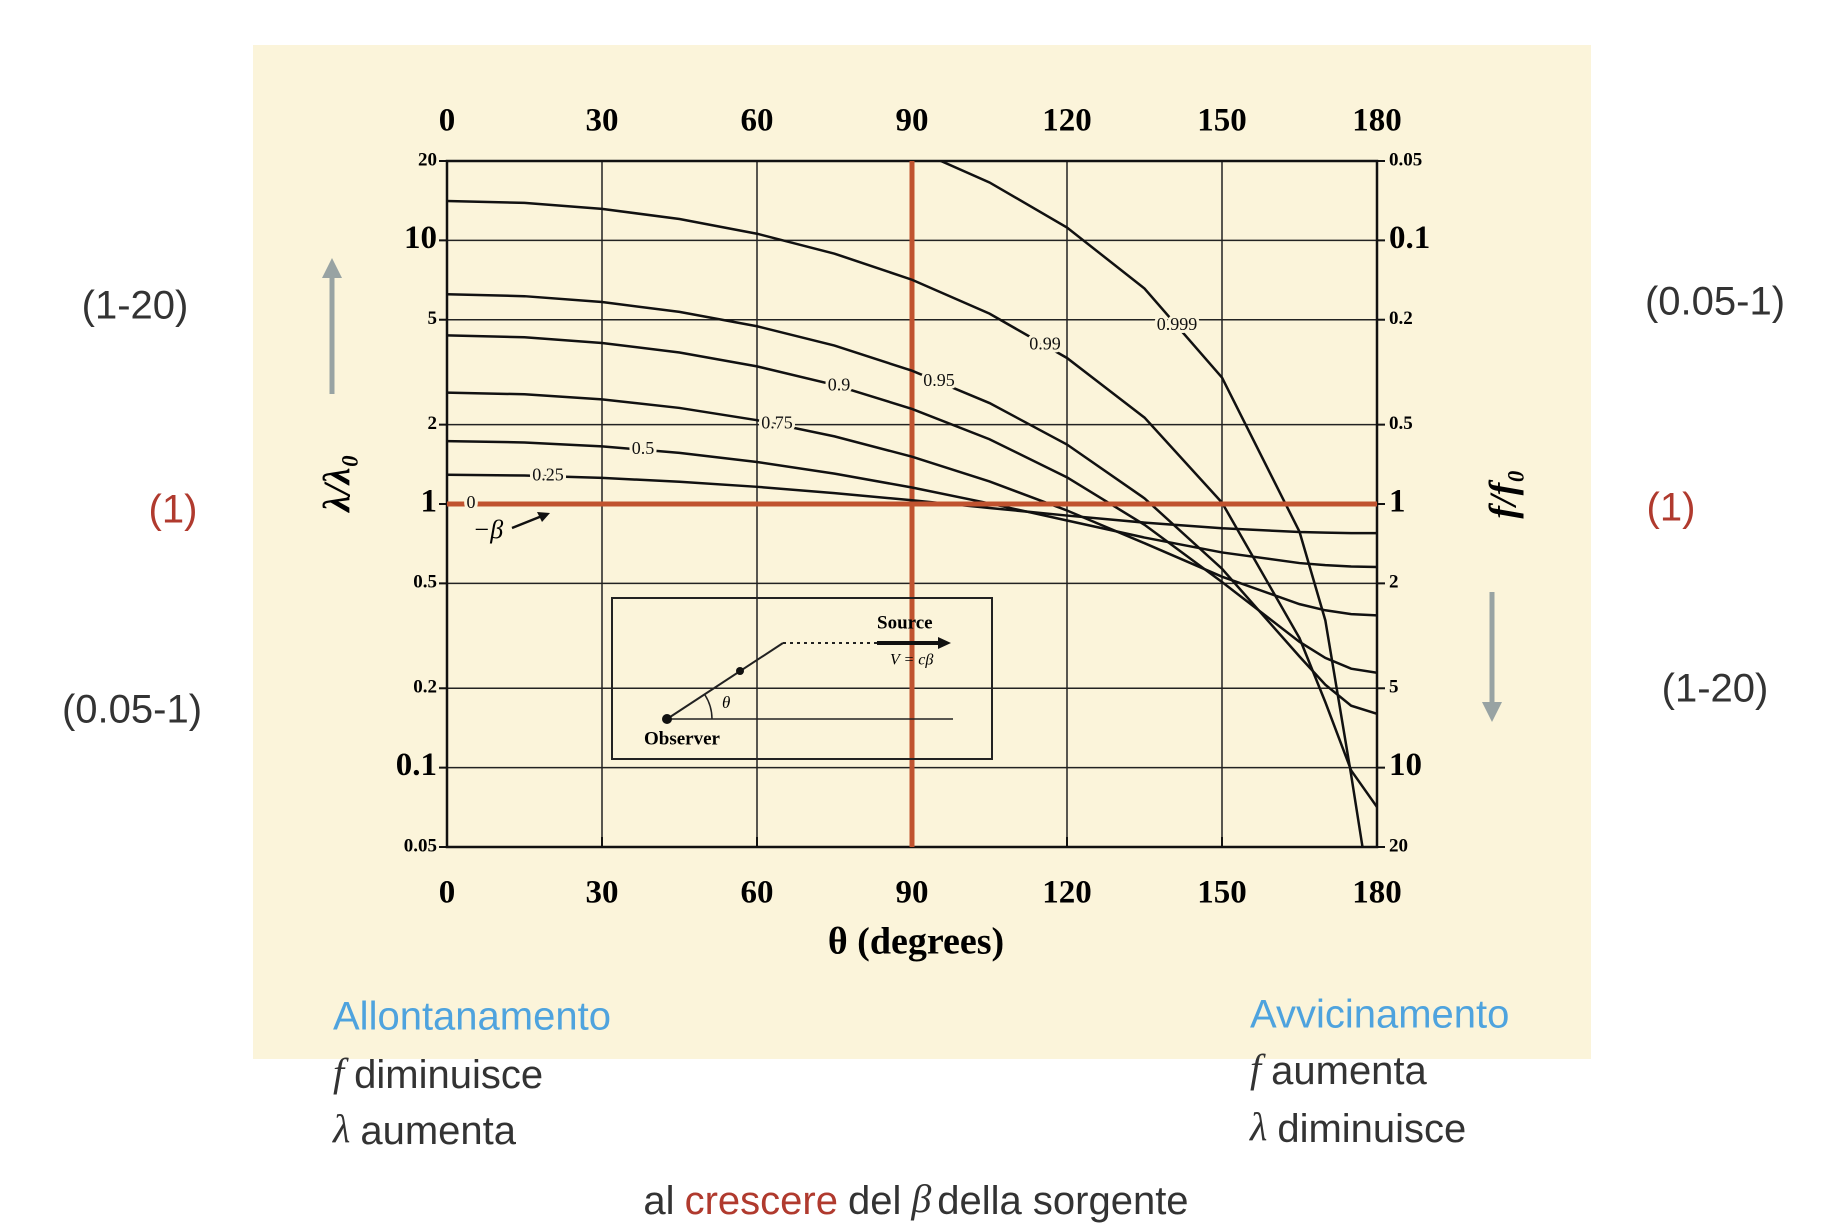 The height and width of the screenshot is (1228, 1828). Describe the element at coordinates (1397, 502) in the screenshot. I see `y2-tick-label: 1` at that location.